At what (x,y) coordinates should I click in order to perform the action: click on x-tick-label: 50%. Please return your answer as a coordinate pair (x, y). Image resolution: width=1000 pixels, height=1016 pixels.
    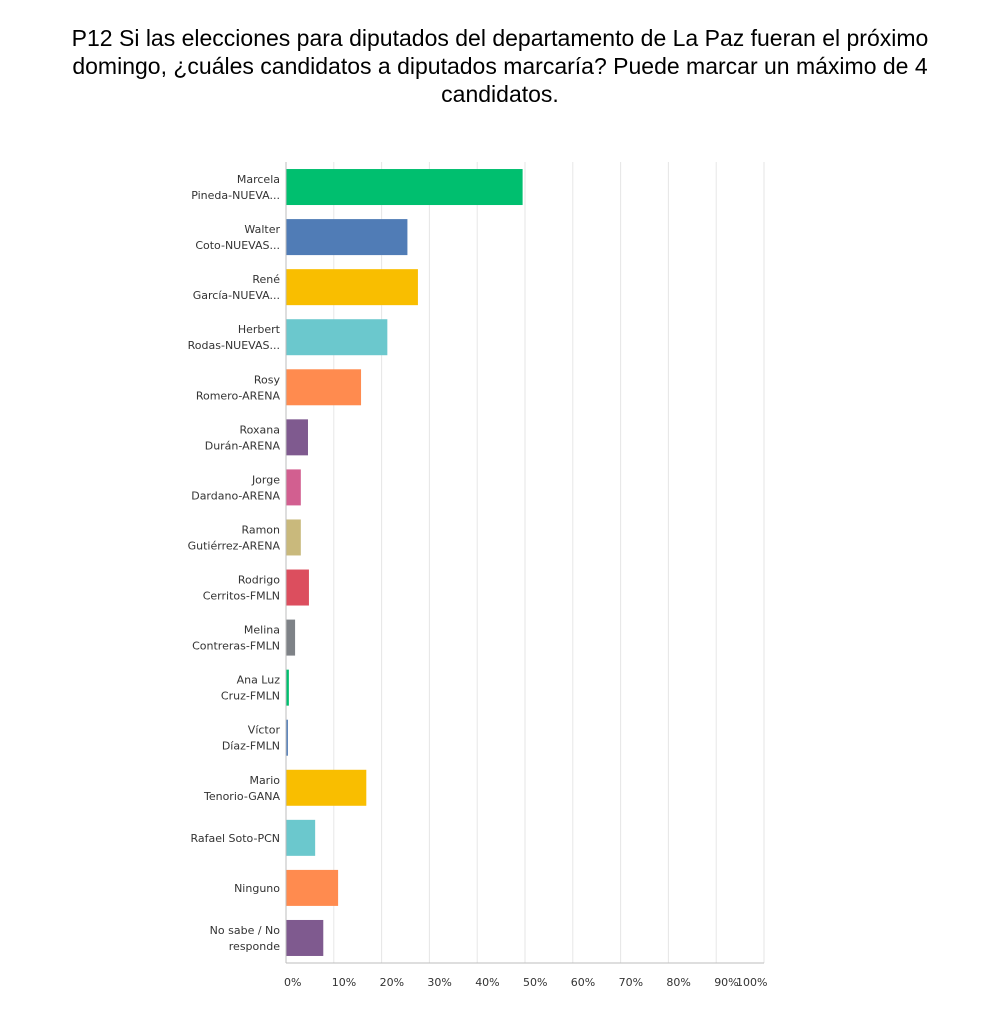
    Looking at the image, I should click on (535, 982).